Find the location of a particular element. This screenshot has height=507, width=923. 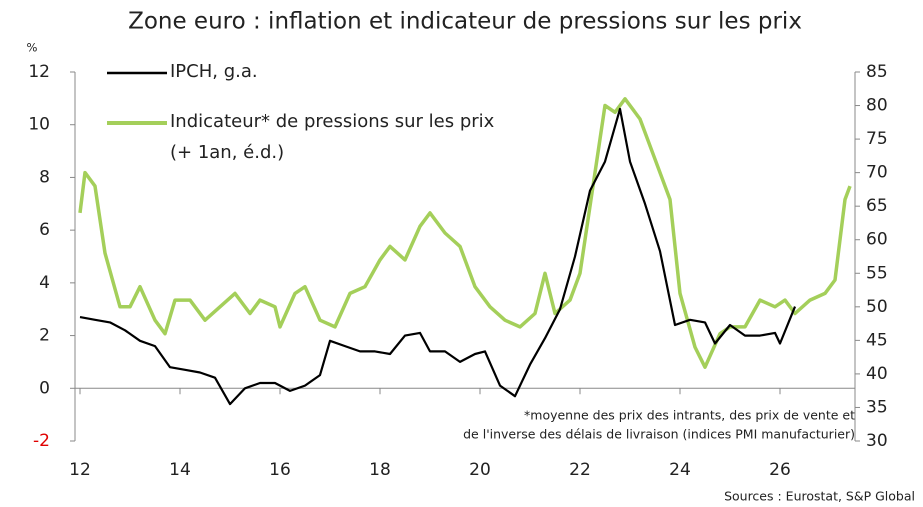

y2-tick-label: 30 is located at coordinates (877, 441).